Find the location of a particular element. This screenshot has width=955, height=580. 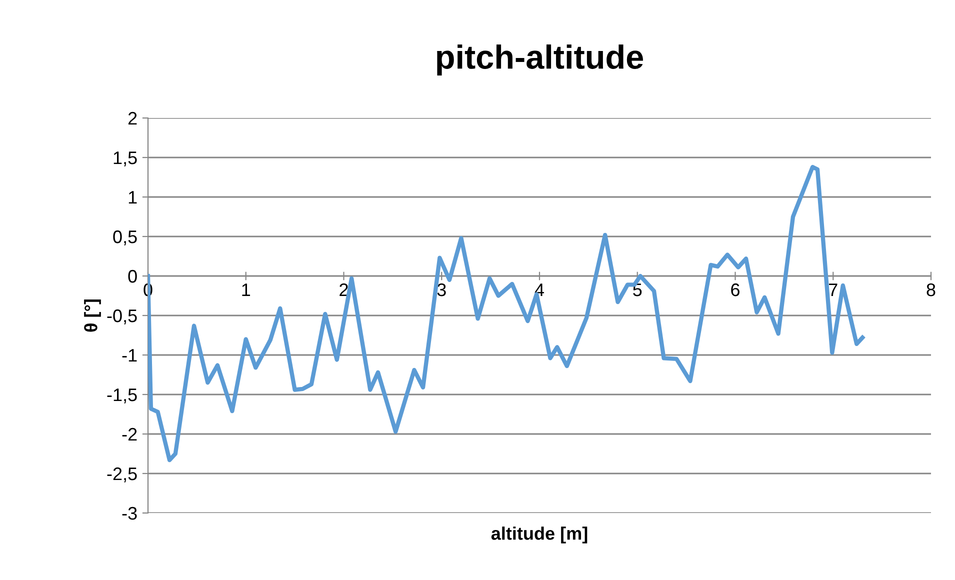

y-tick-label: 1,5 is located at coordinates (125, 159).